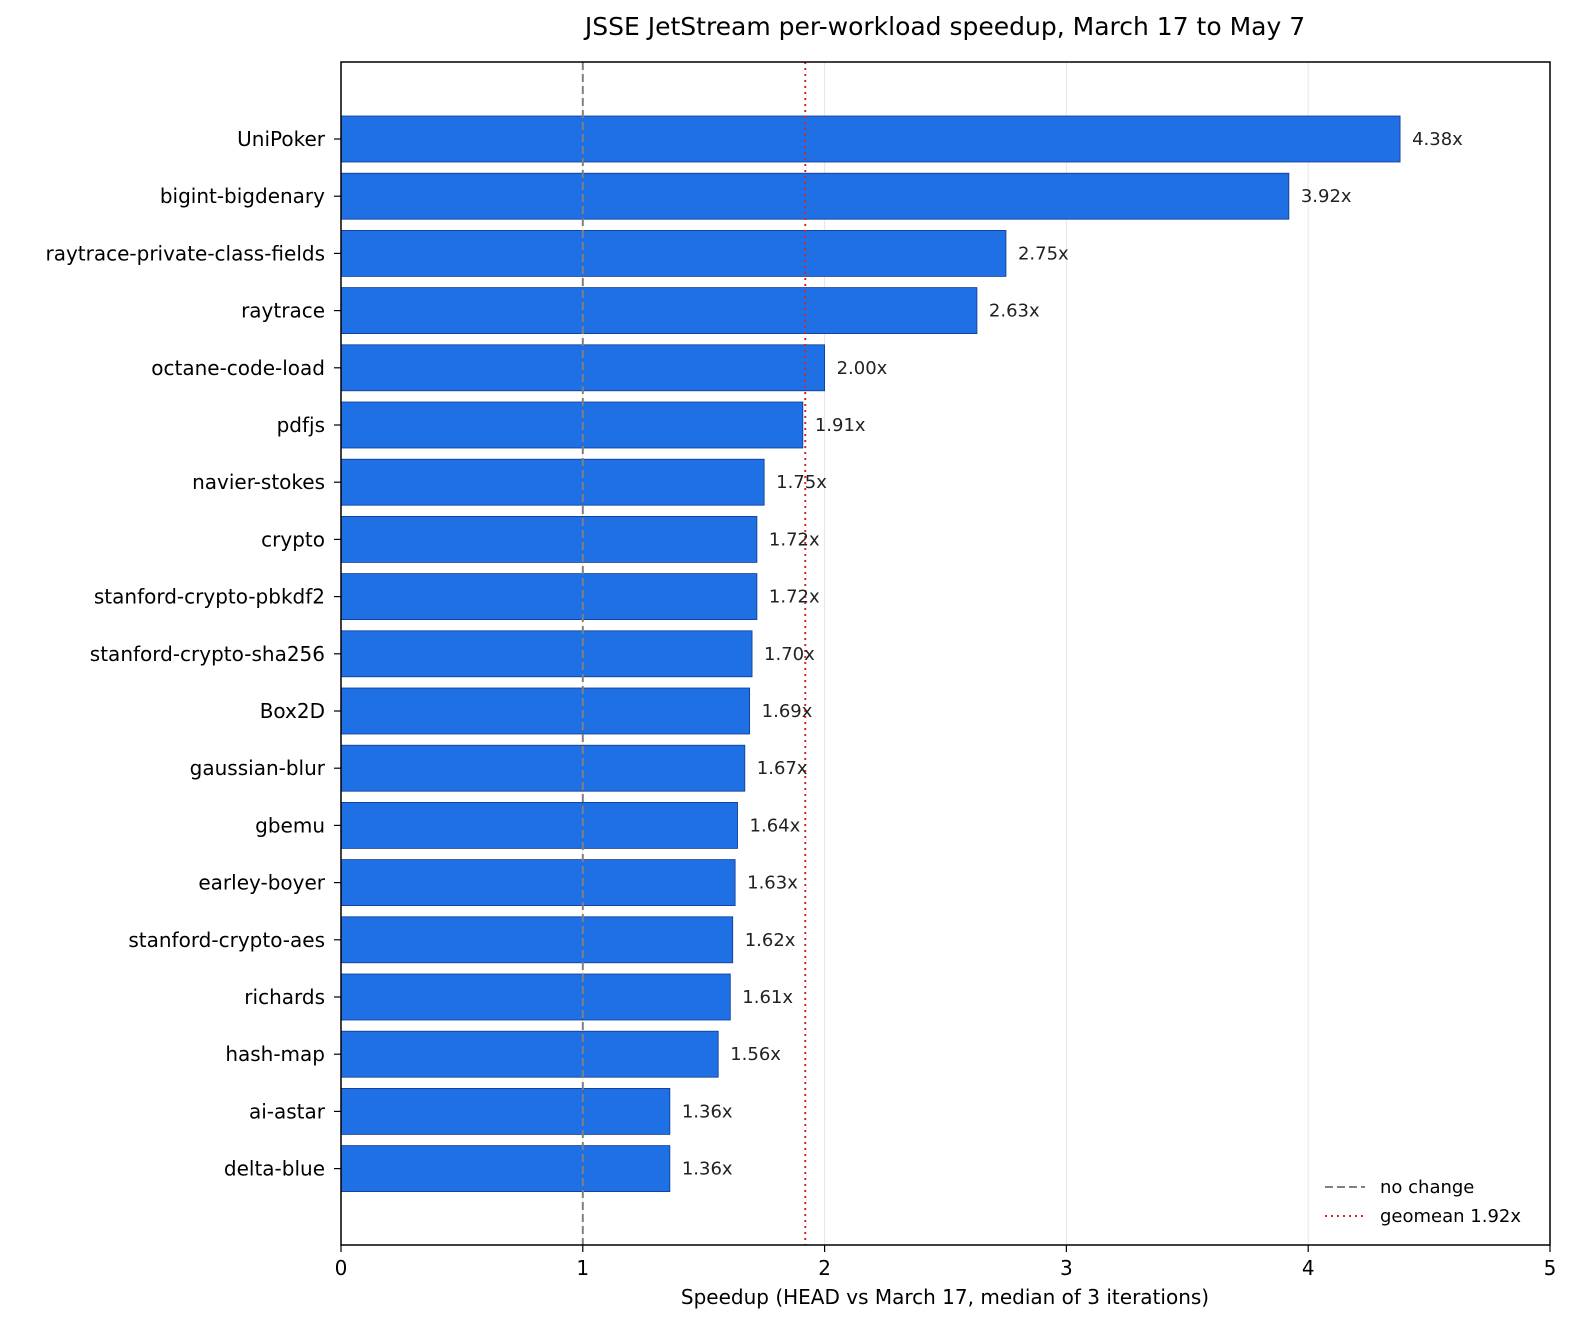 This screenshot has width=1584, height=1340. What do you see at coordinates (207, 654) in the screenshot?
I see `y-tick-label: stanford-crypto-sha256` at bounding box center [207, 654].